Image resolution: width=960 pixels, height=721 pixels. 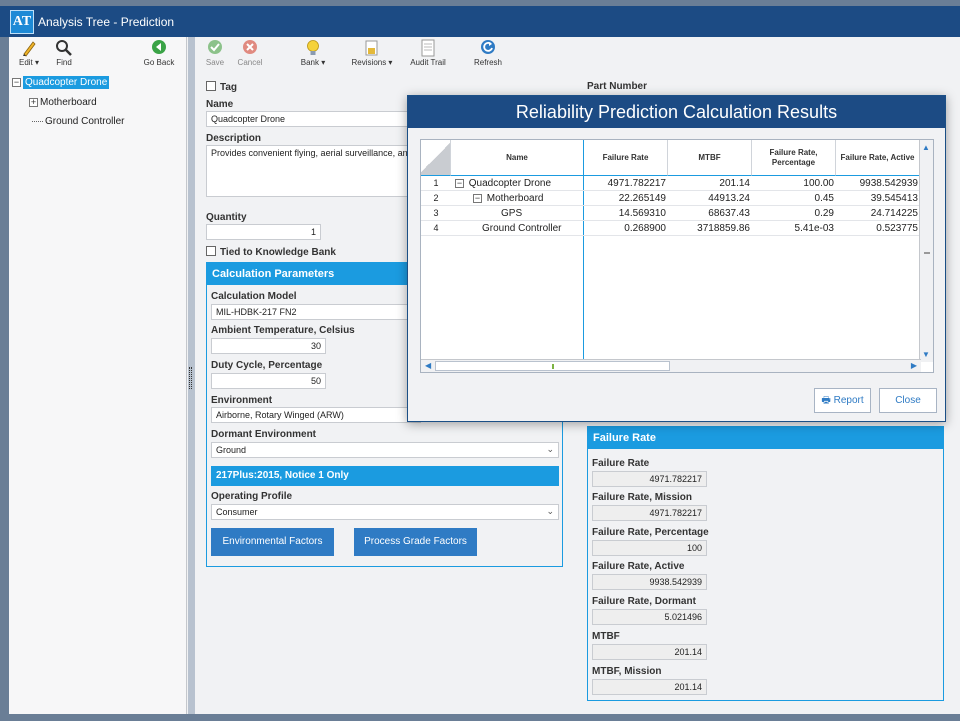 What do you see at coordinates (734, 183) in the screenshot?
I see `mtbf-cell: 201.14` at bounding box center [734, 183].